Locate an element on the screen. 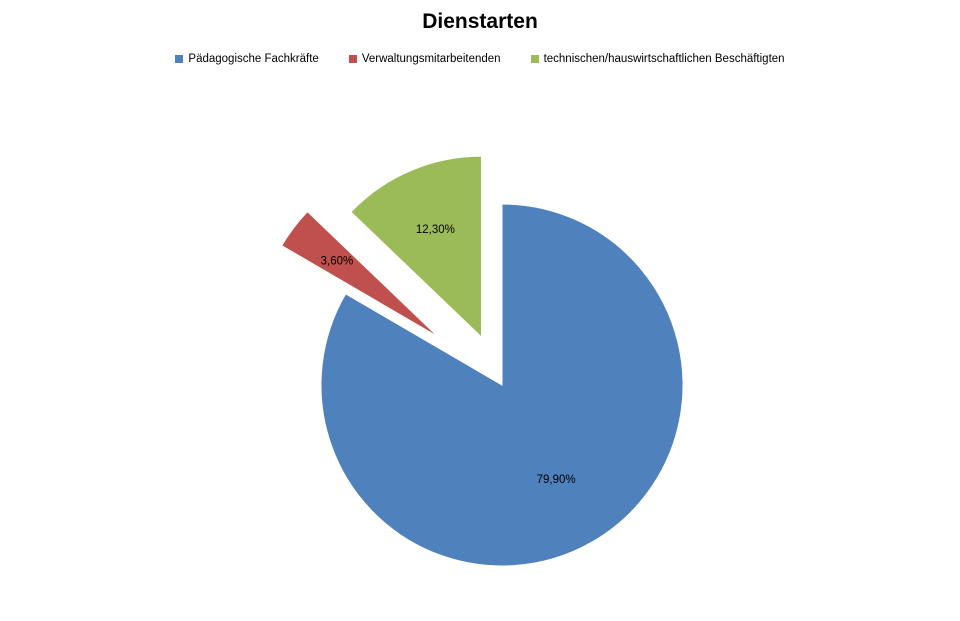  data-label-0: 79,90% is located at coordinates (556, 480).